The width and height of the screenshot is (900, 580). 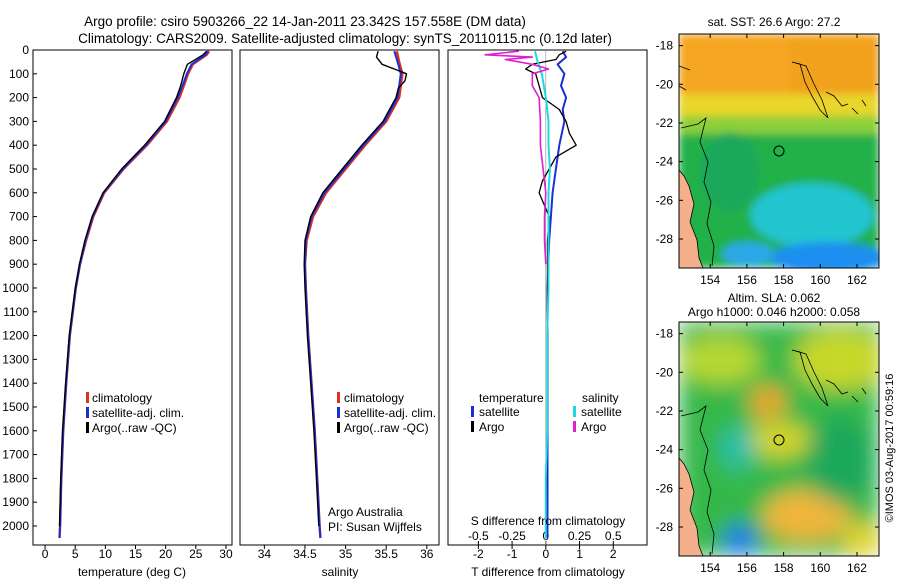 I want to click on depth-tick-label: 300, so click(x=19, y=121).